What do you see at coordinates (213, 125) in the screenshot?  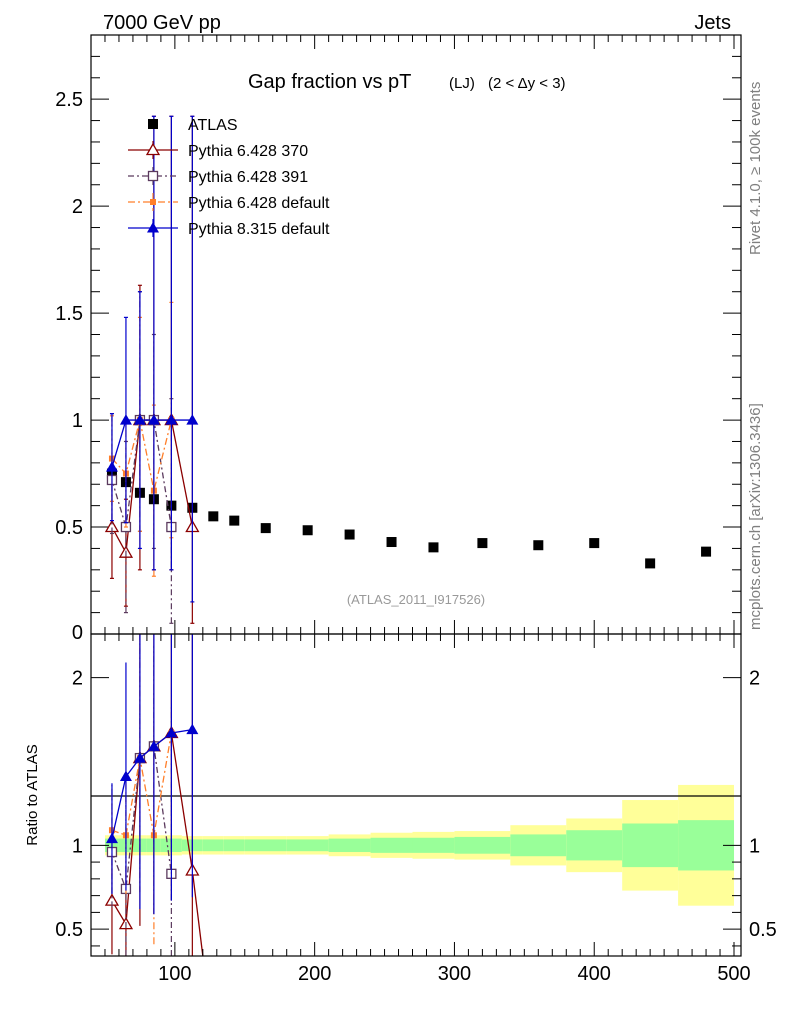 I see `legend-label-atlas: ATLAS` at bounding box center [213, 125].